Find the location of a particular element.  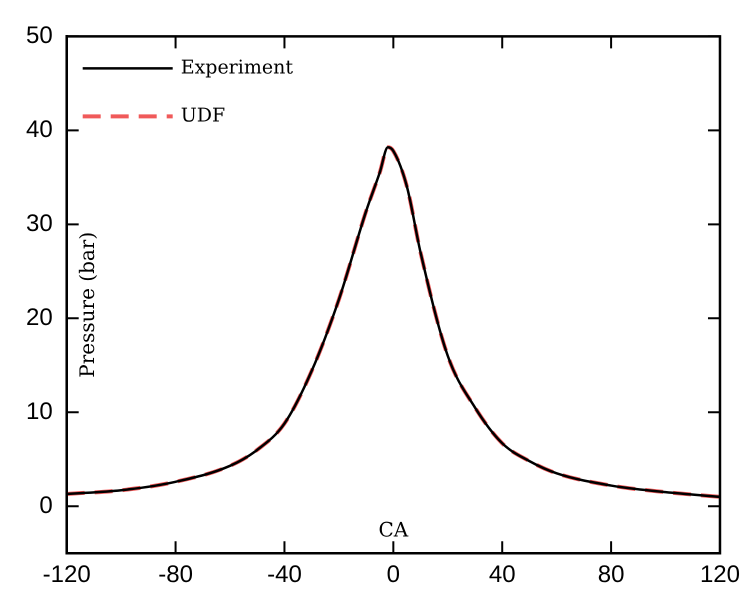

x-tick-label: -80 is located at coordinates (175, 574).